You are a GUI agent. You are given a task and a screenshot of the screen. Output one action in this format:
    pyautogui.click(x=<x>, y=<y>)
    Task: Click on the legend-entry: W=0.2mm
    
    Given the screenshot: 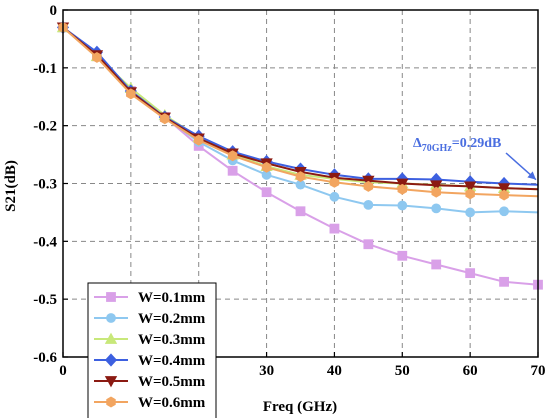 What is the action you would take?
    pyautogui.click(x=150, y=319)
    